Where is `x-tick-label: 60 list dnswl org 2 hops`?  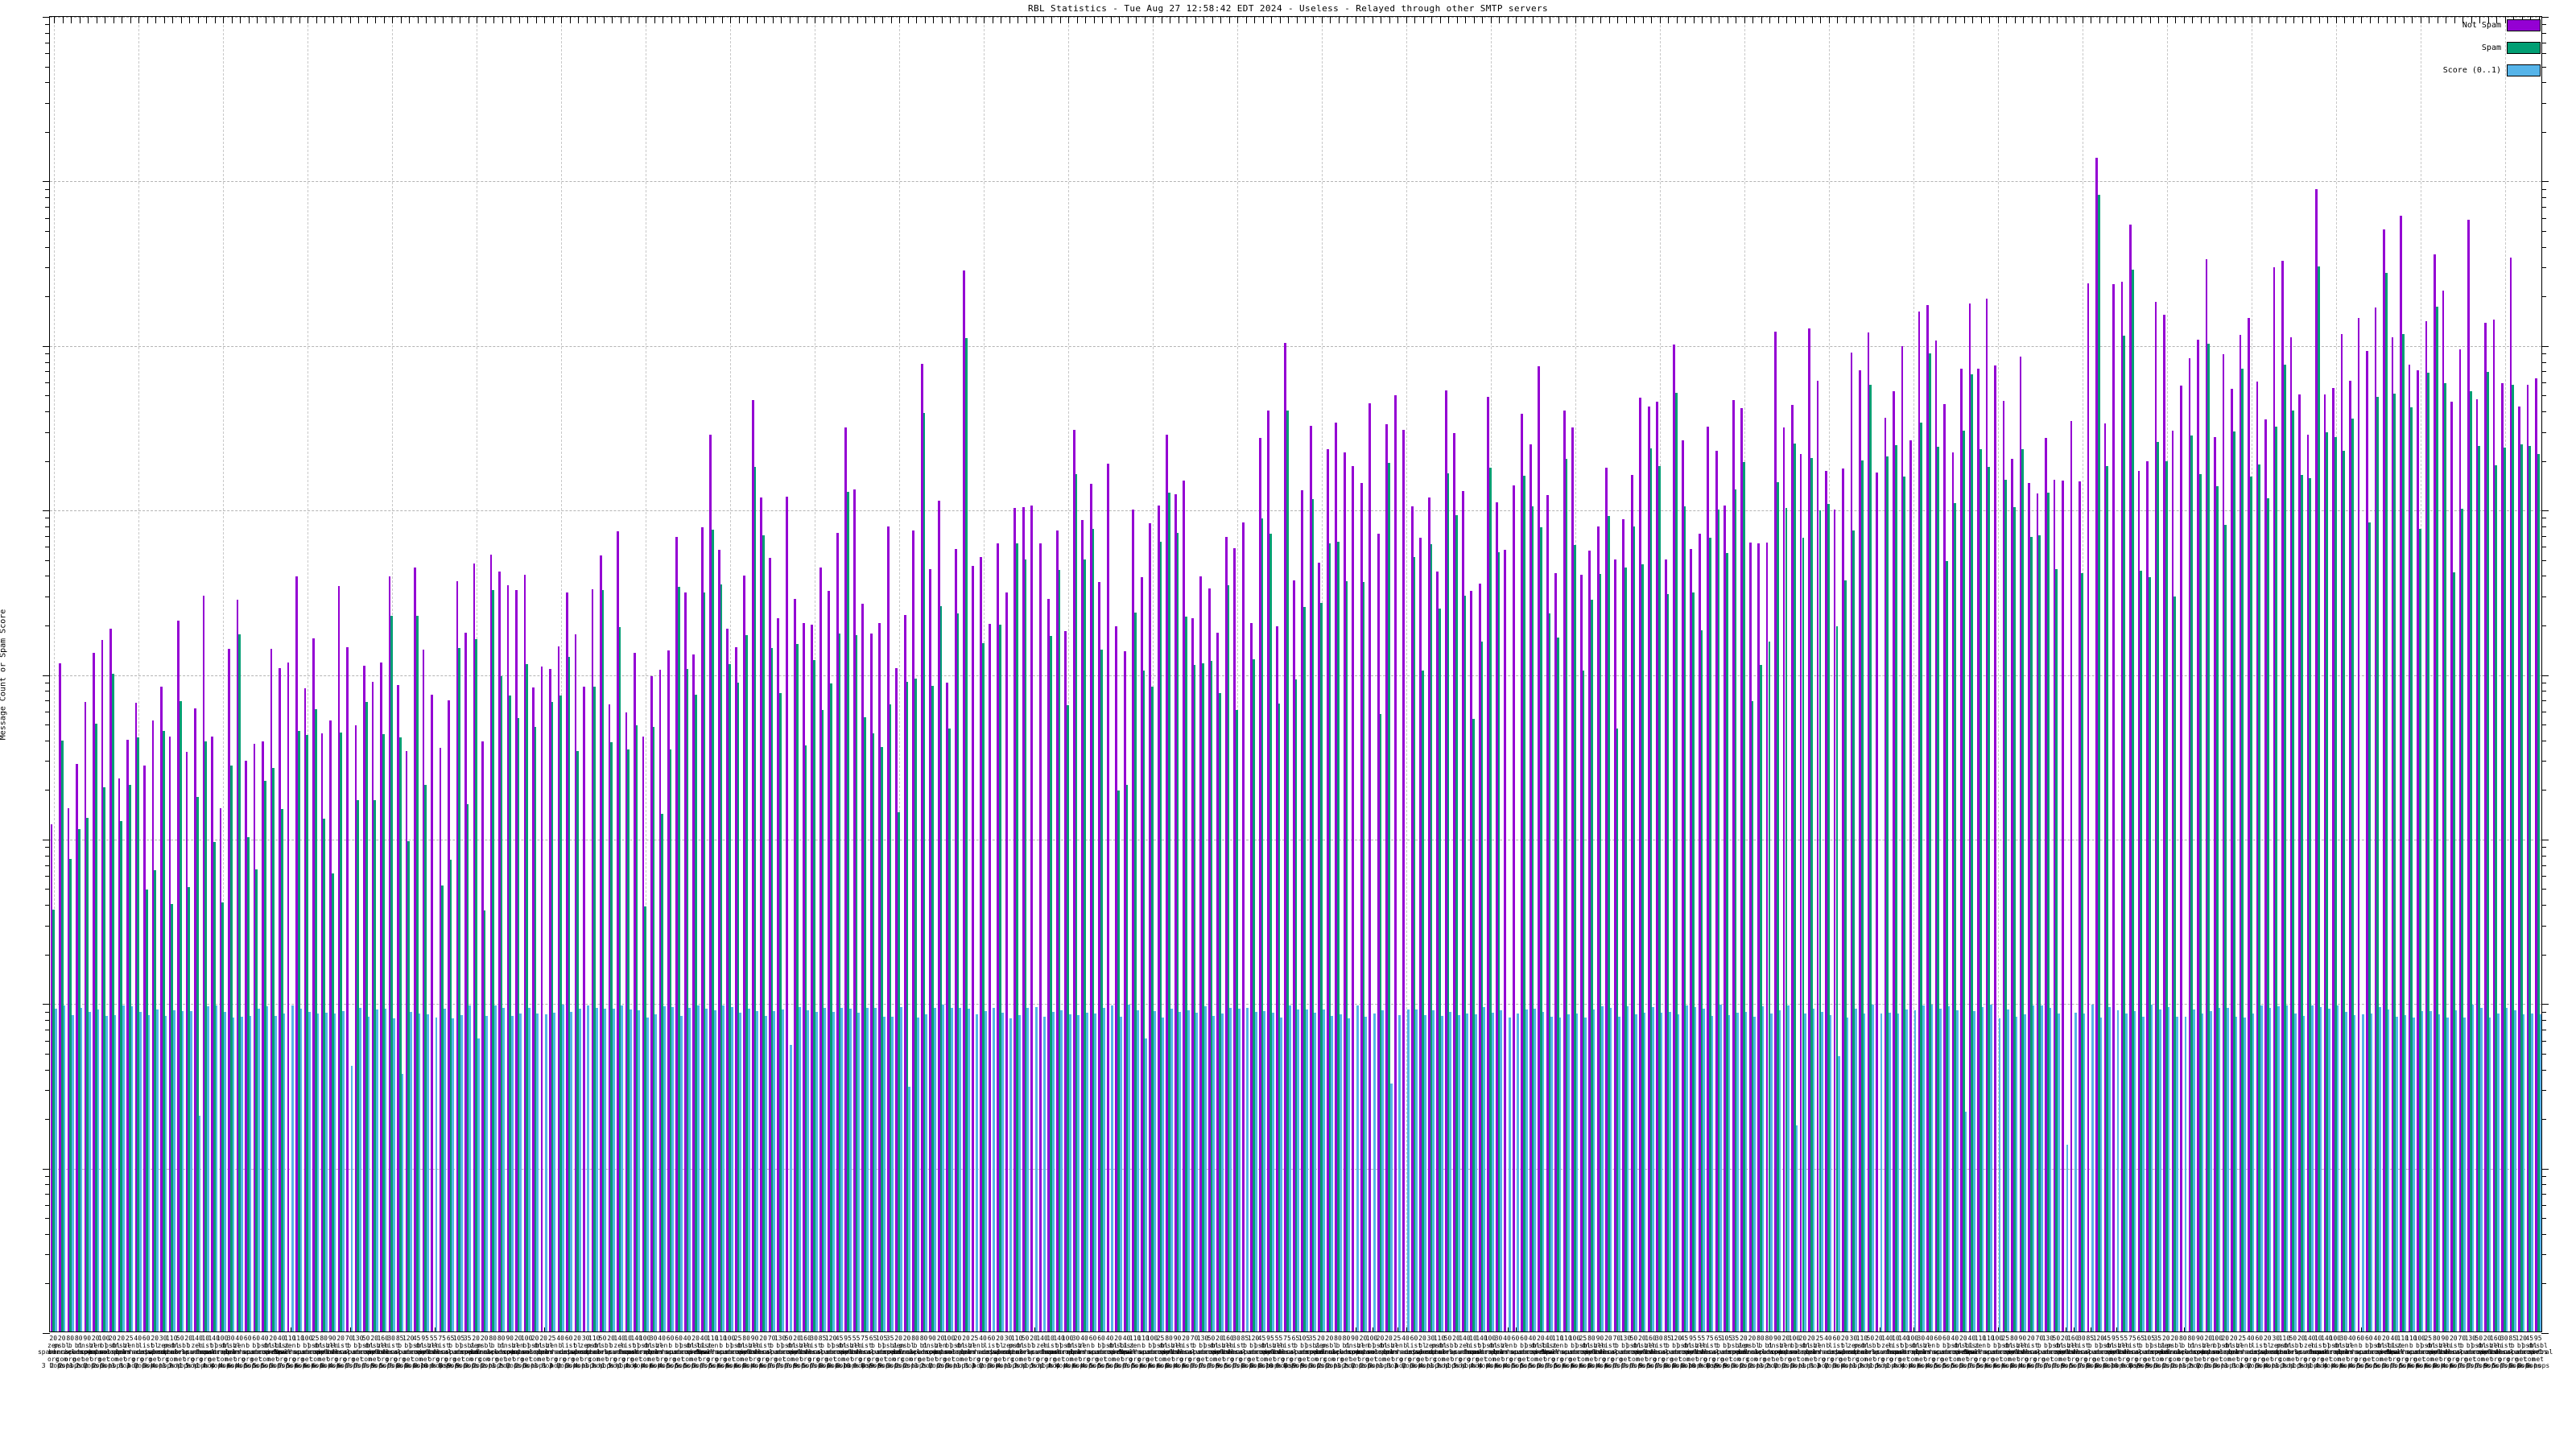
x-tick-label: 60 list dnswl org 2 hops is located at coordinates (1414, 1352).